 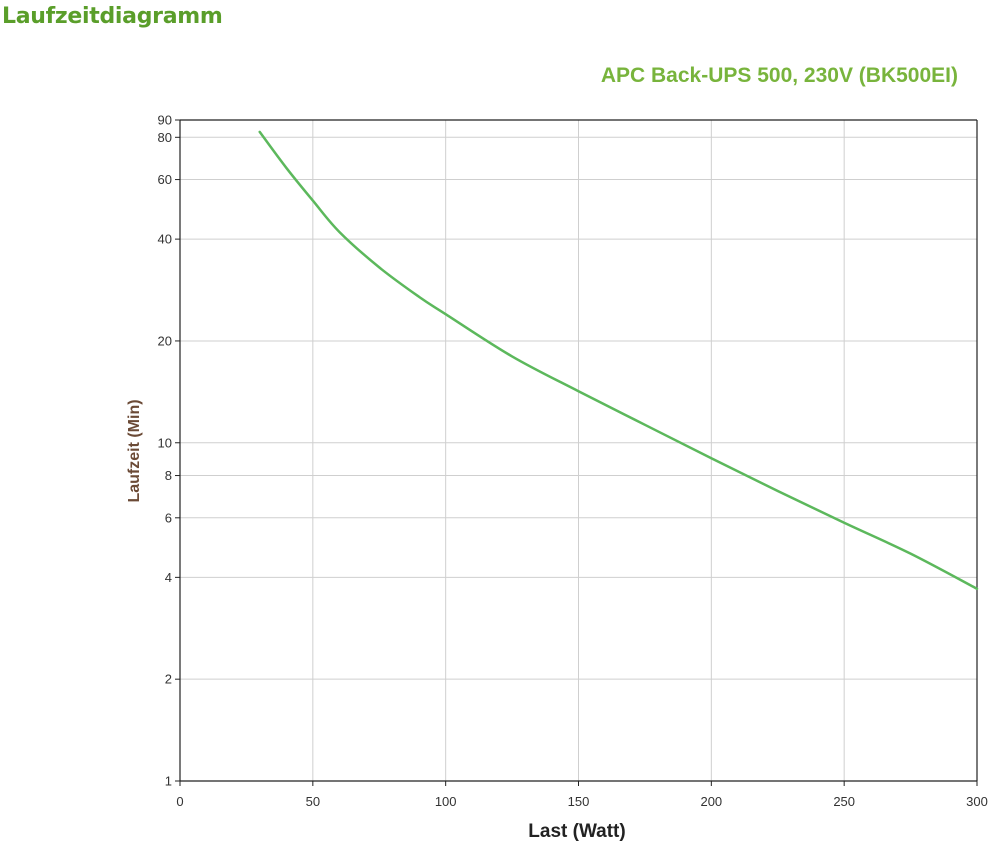 What do you see at coordinates (576, 831) in the screenshot?
I see `x-axis-label: Last (Watt)` at bounding box center [576, 831].